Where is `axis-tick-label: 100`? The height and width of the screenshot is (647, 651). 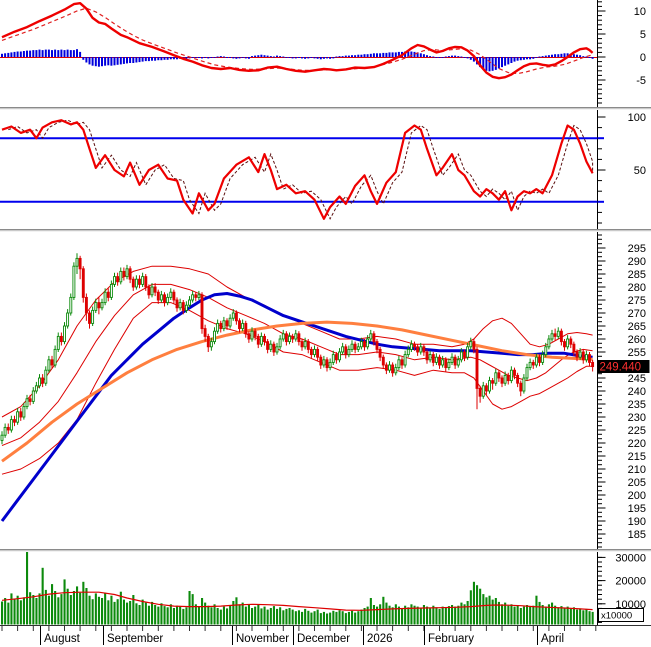
axis-tick-label: 100 is located at coordinates (637, 118).